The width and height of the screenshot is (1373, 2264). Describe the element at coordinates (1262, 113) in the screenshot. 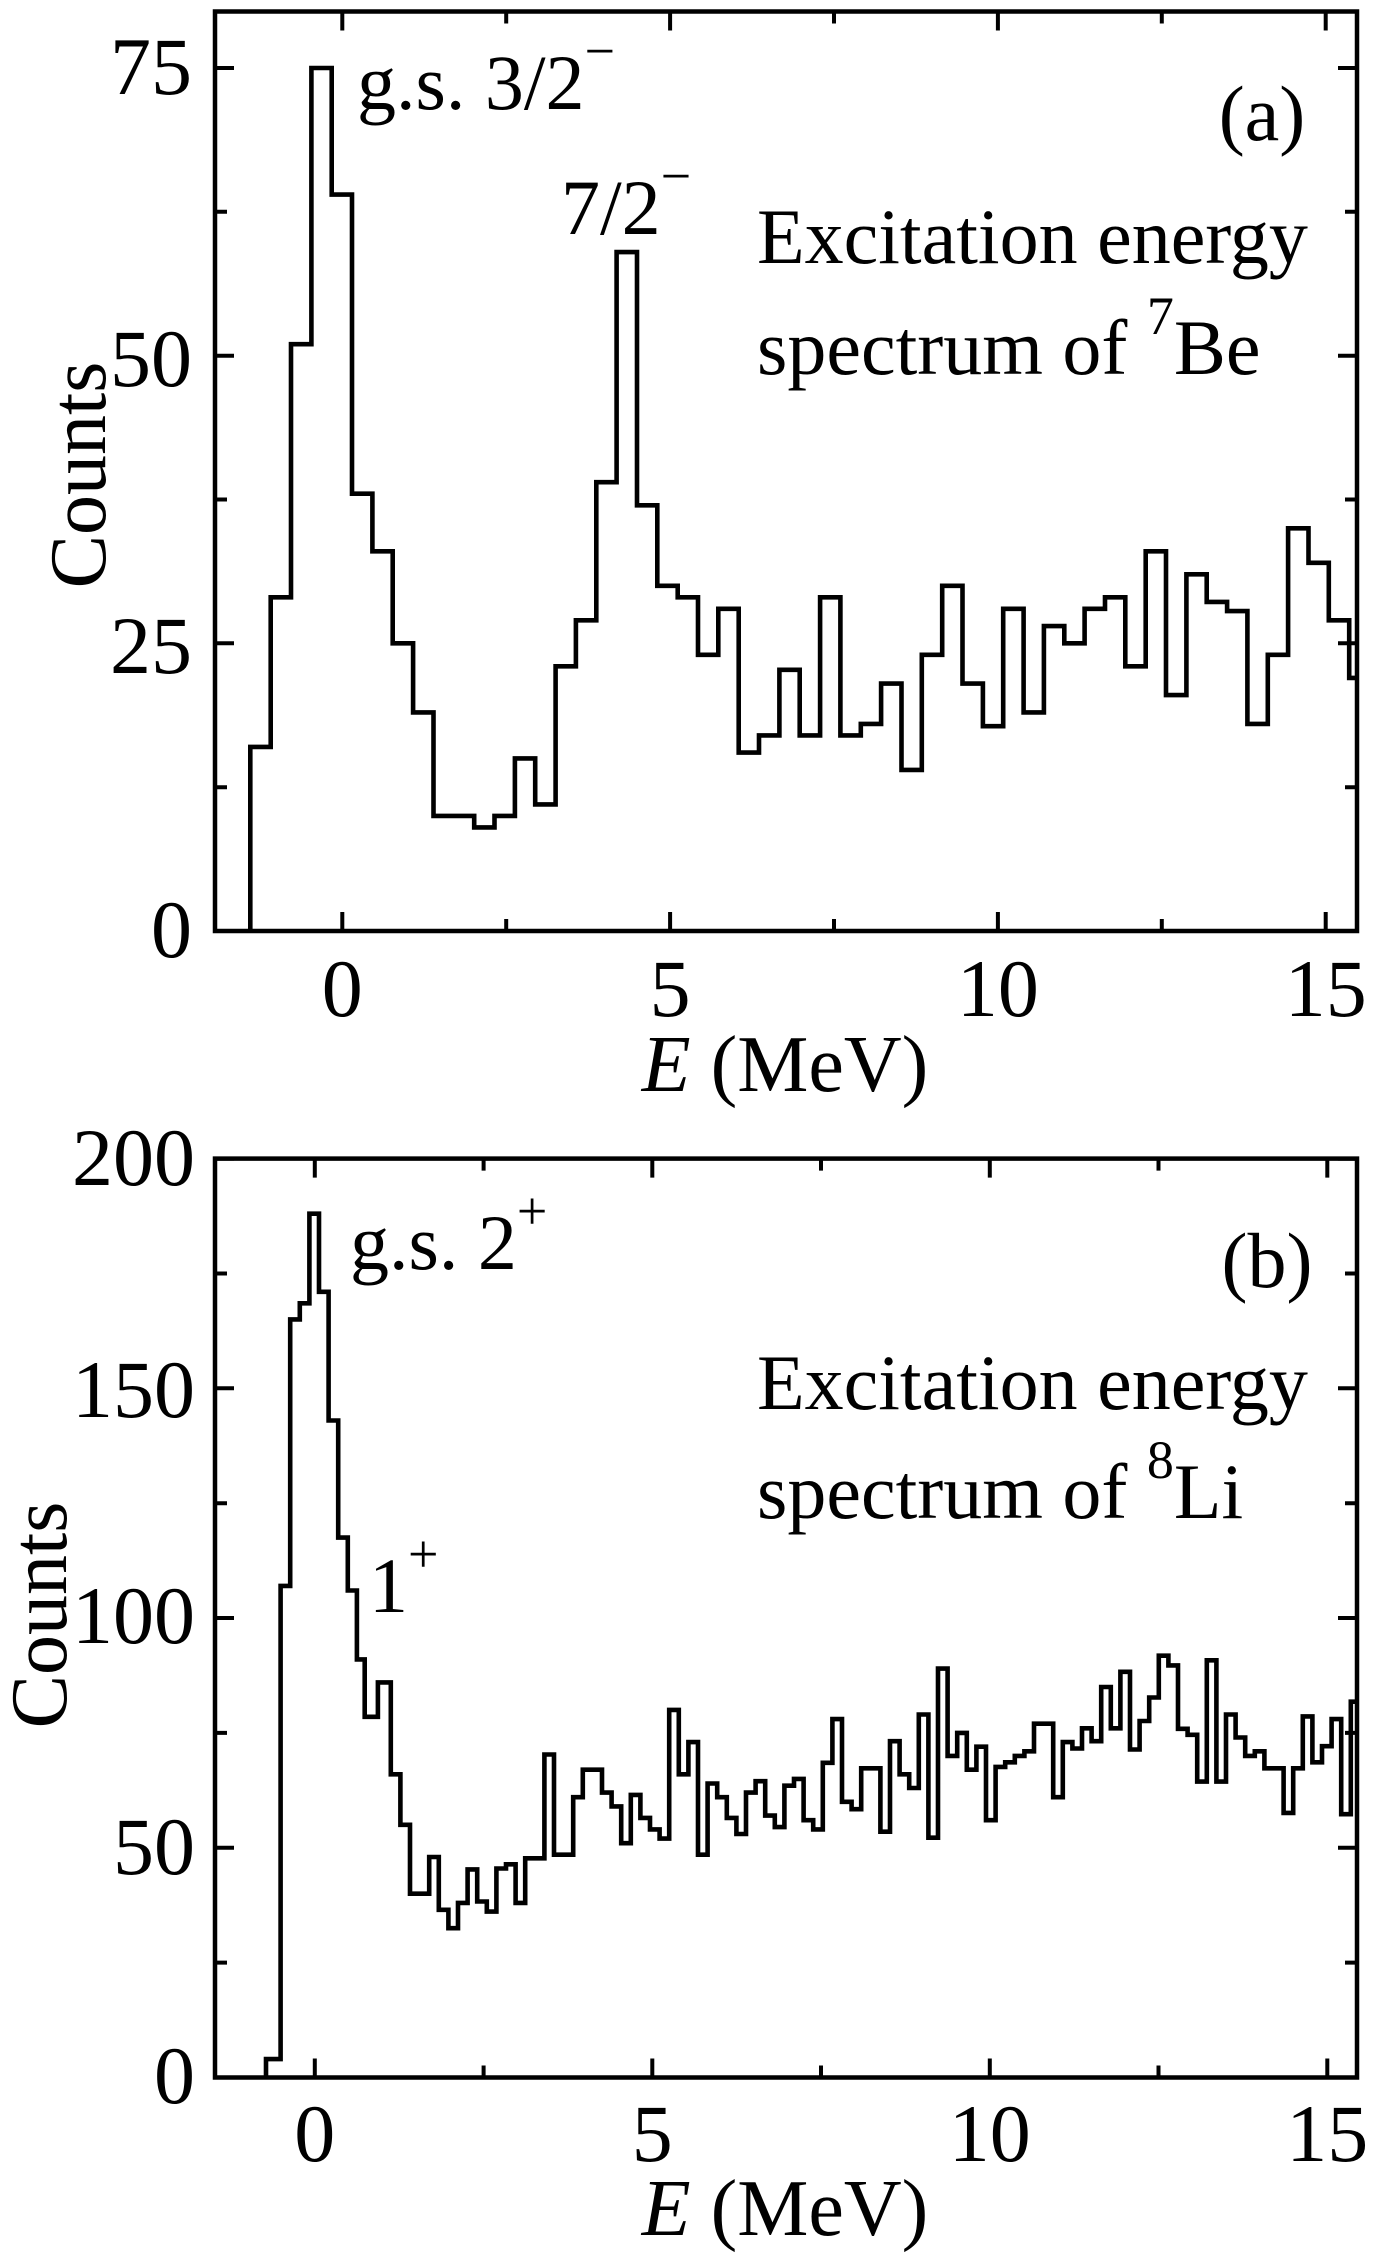

I see `svg-text: (a)` at that location.